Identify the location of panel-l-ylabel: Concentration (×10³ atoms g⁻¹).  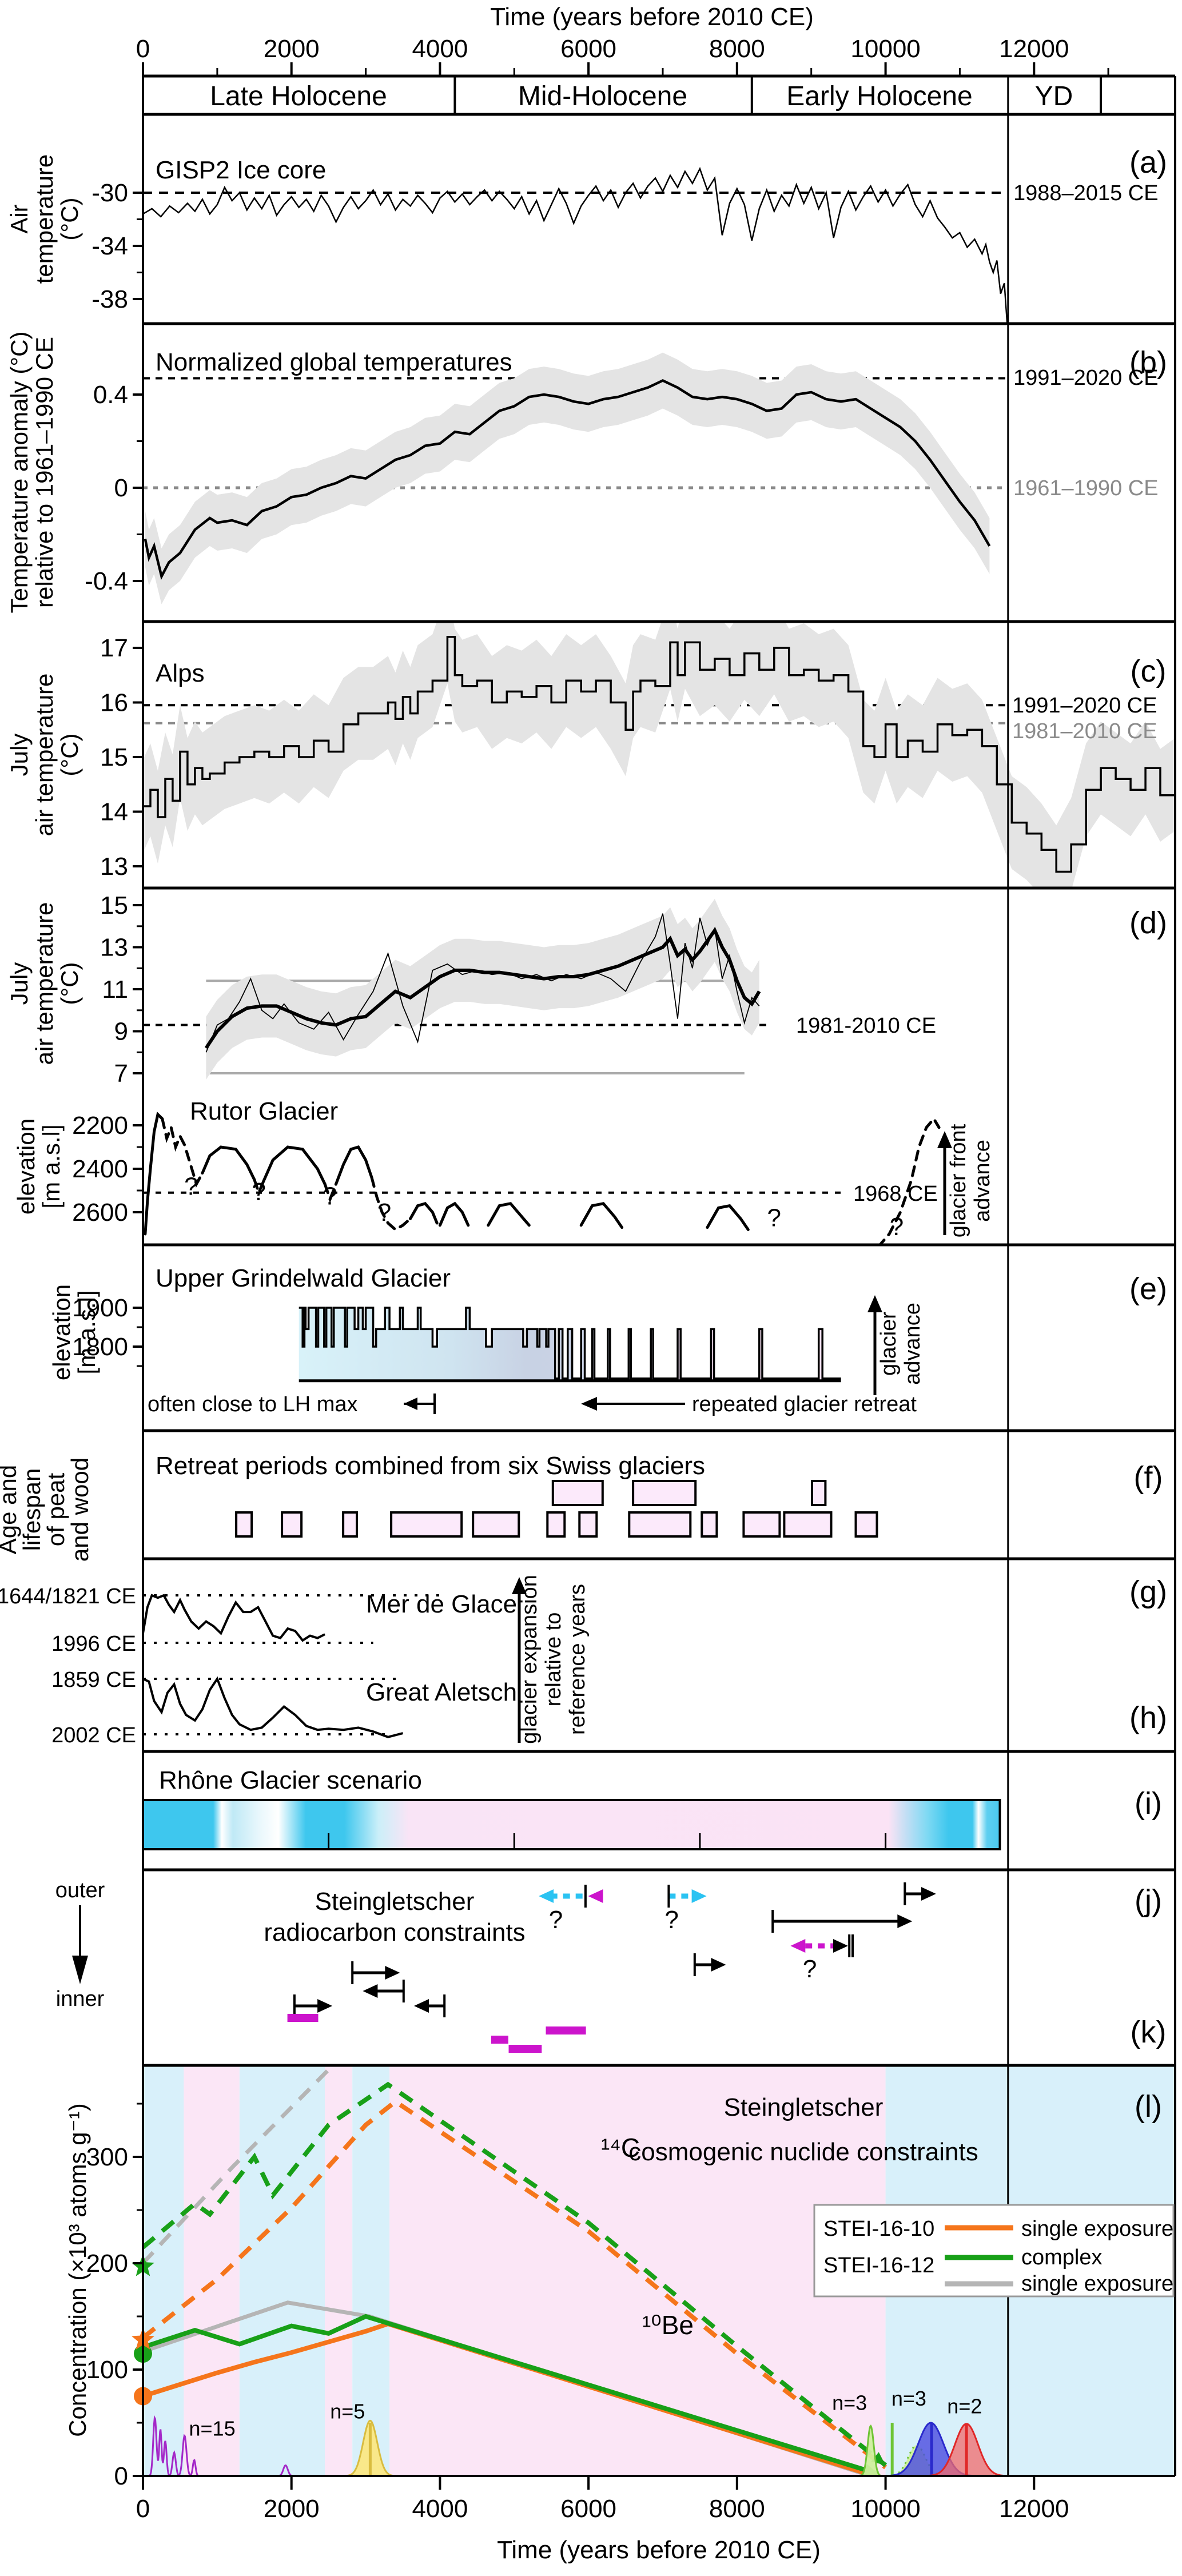
(77, 2270).